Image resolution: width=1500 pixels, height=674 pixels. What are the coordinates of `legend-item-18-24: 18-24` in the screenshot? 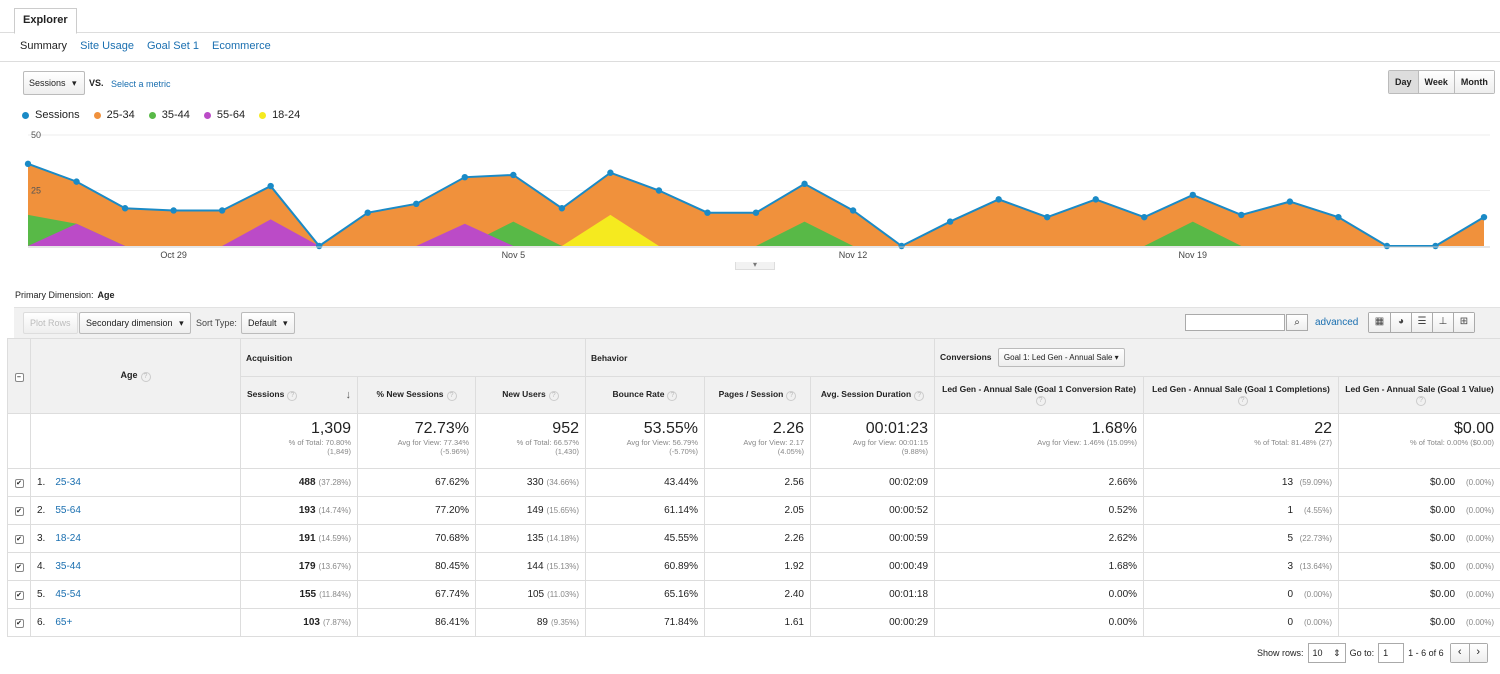 It's located at (279, 115).